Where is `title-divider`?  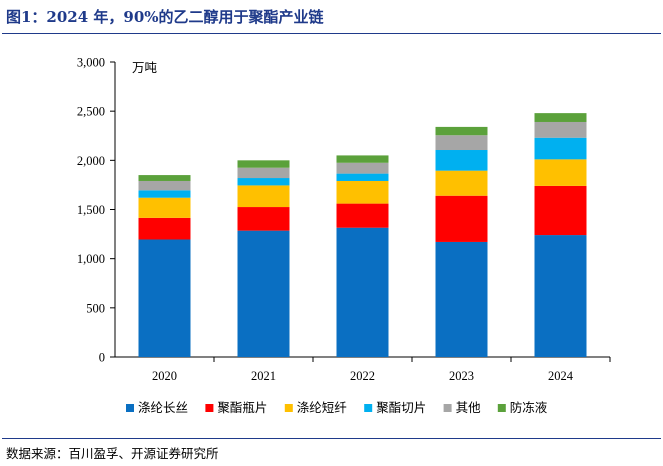 title-divider is located at coordinates (331, 33).